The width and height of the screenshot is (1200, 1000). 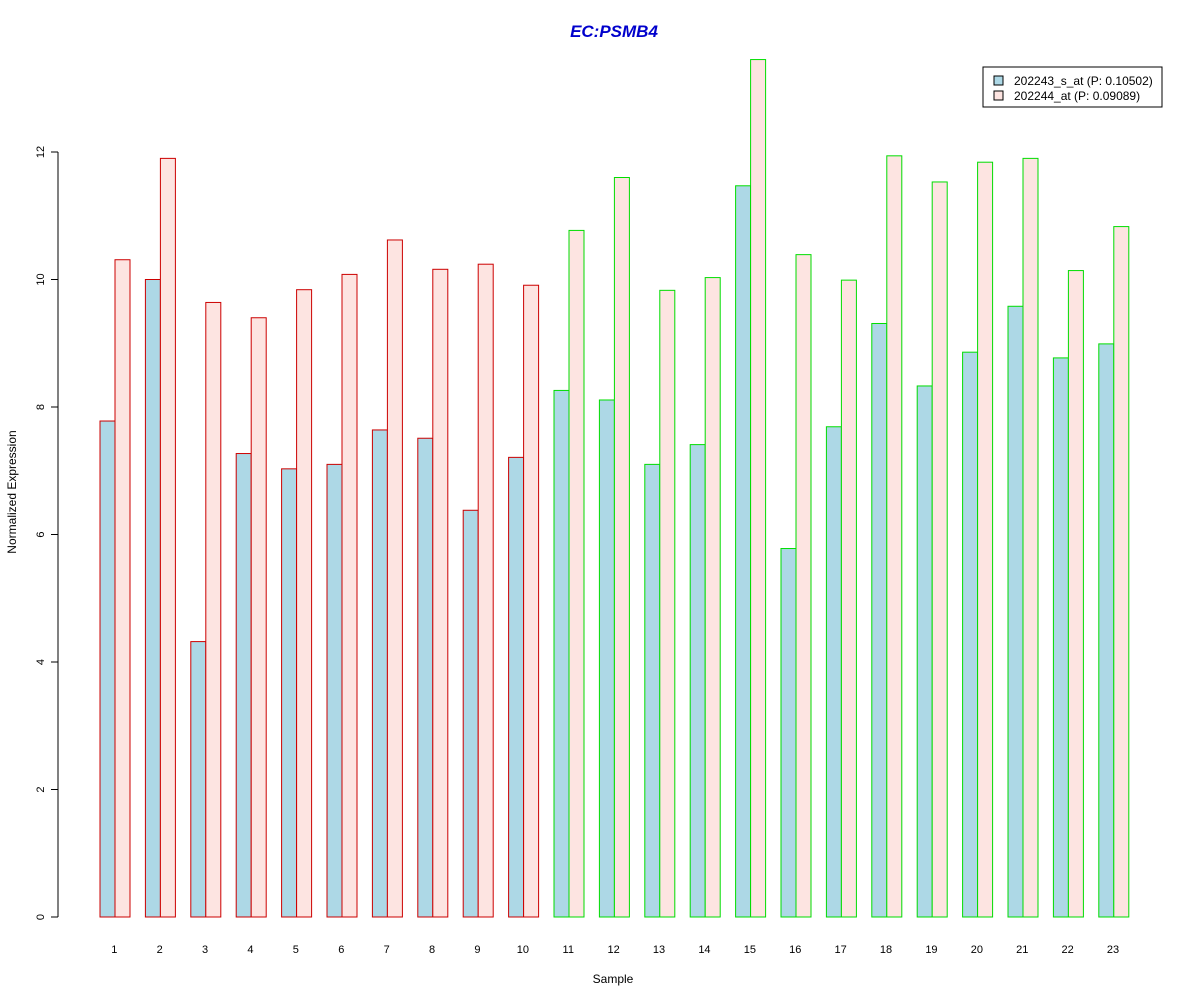 What do you see at coordinates (296, 950) in the screenshot?
I see `x-tick-label: 5` at bounding box center [296, 950].